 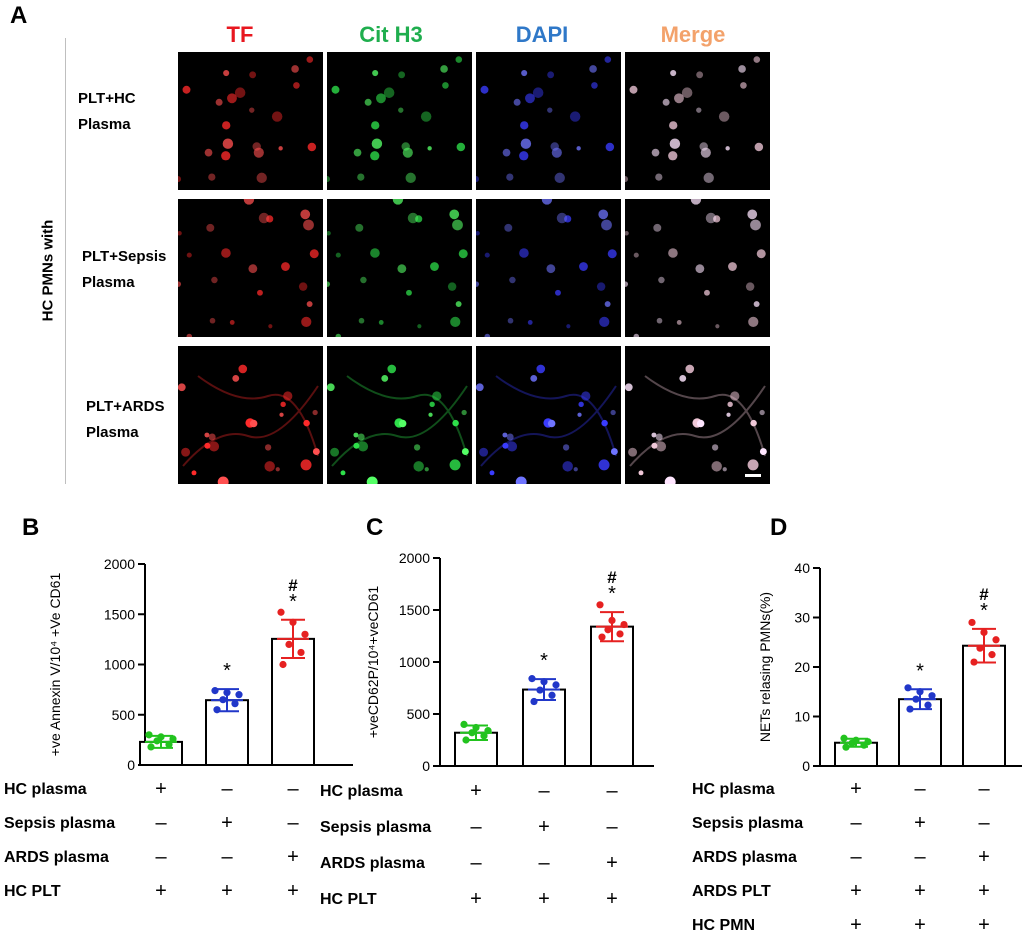 I want to click on y-tick-label: 10, so click(x=802, y=717).